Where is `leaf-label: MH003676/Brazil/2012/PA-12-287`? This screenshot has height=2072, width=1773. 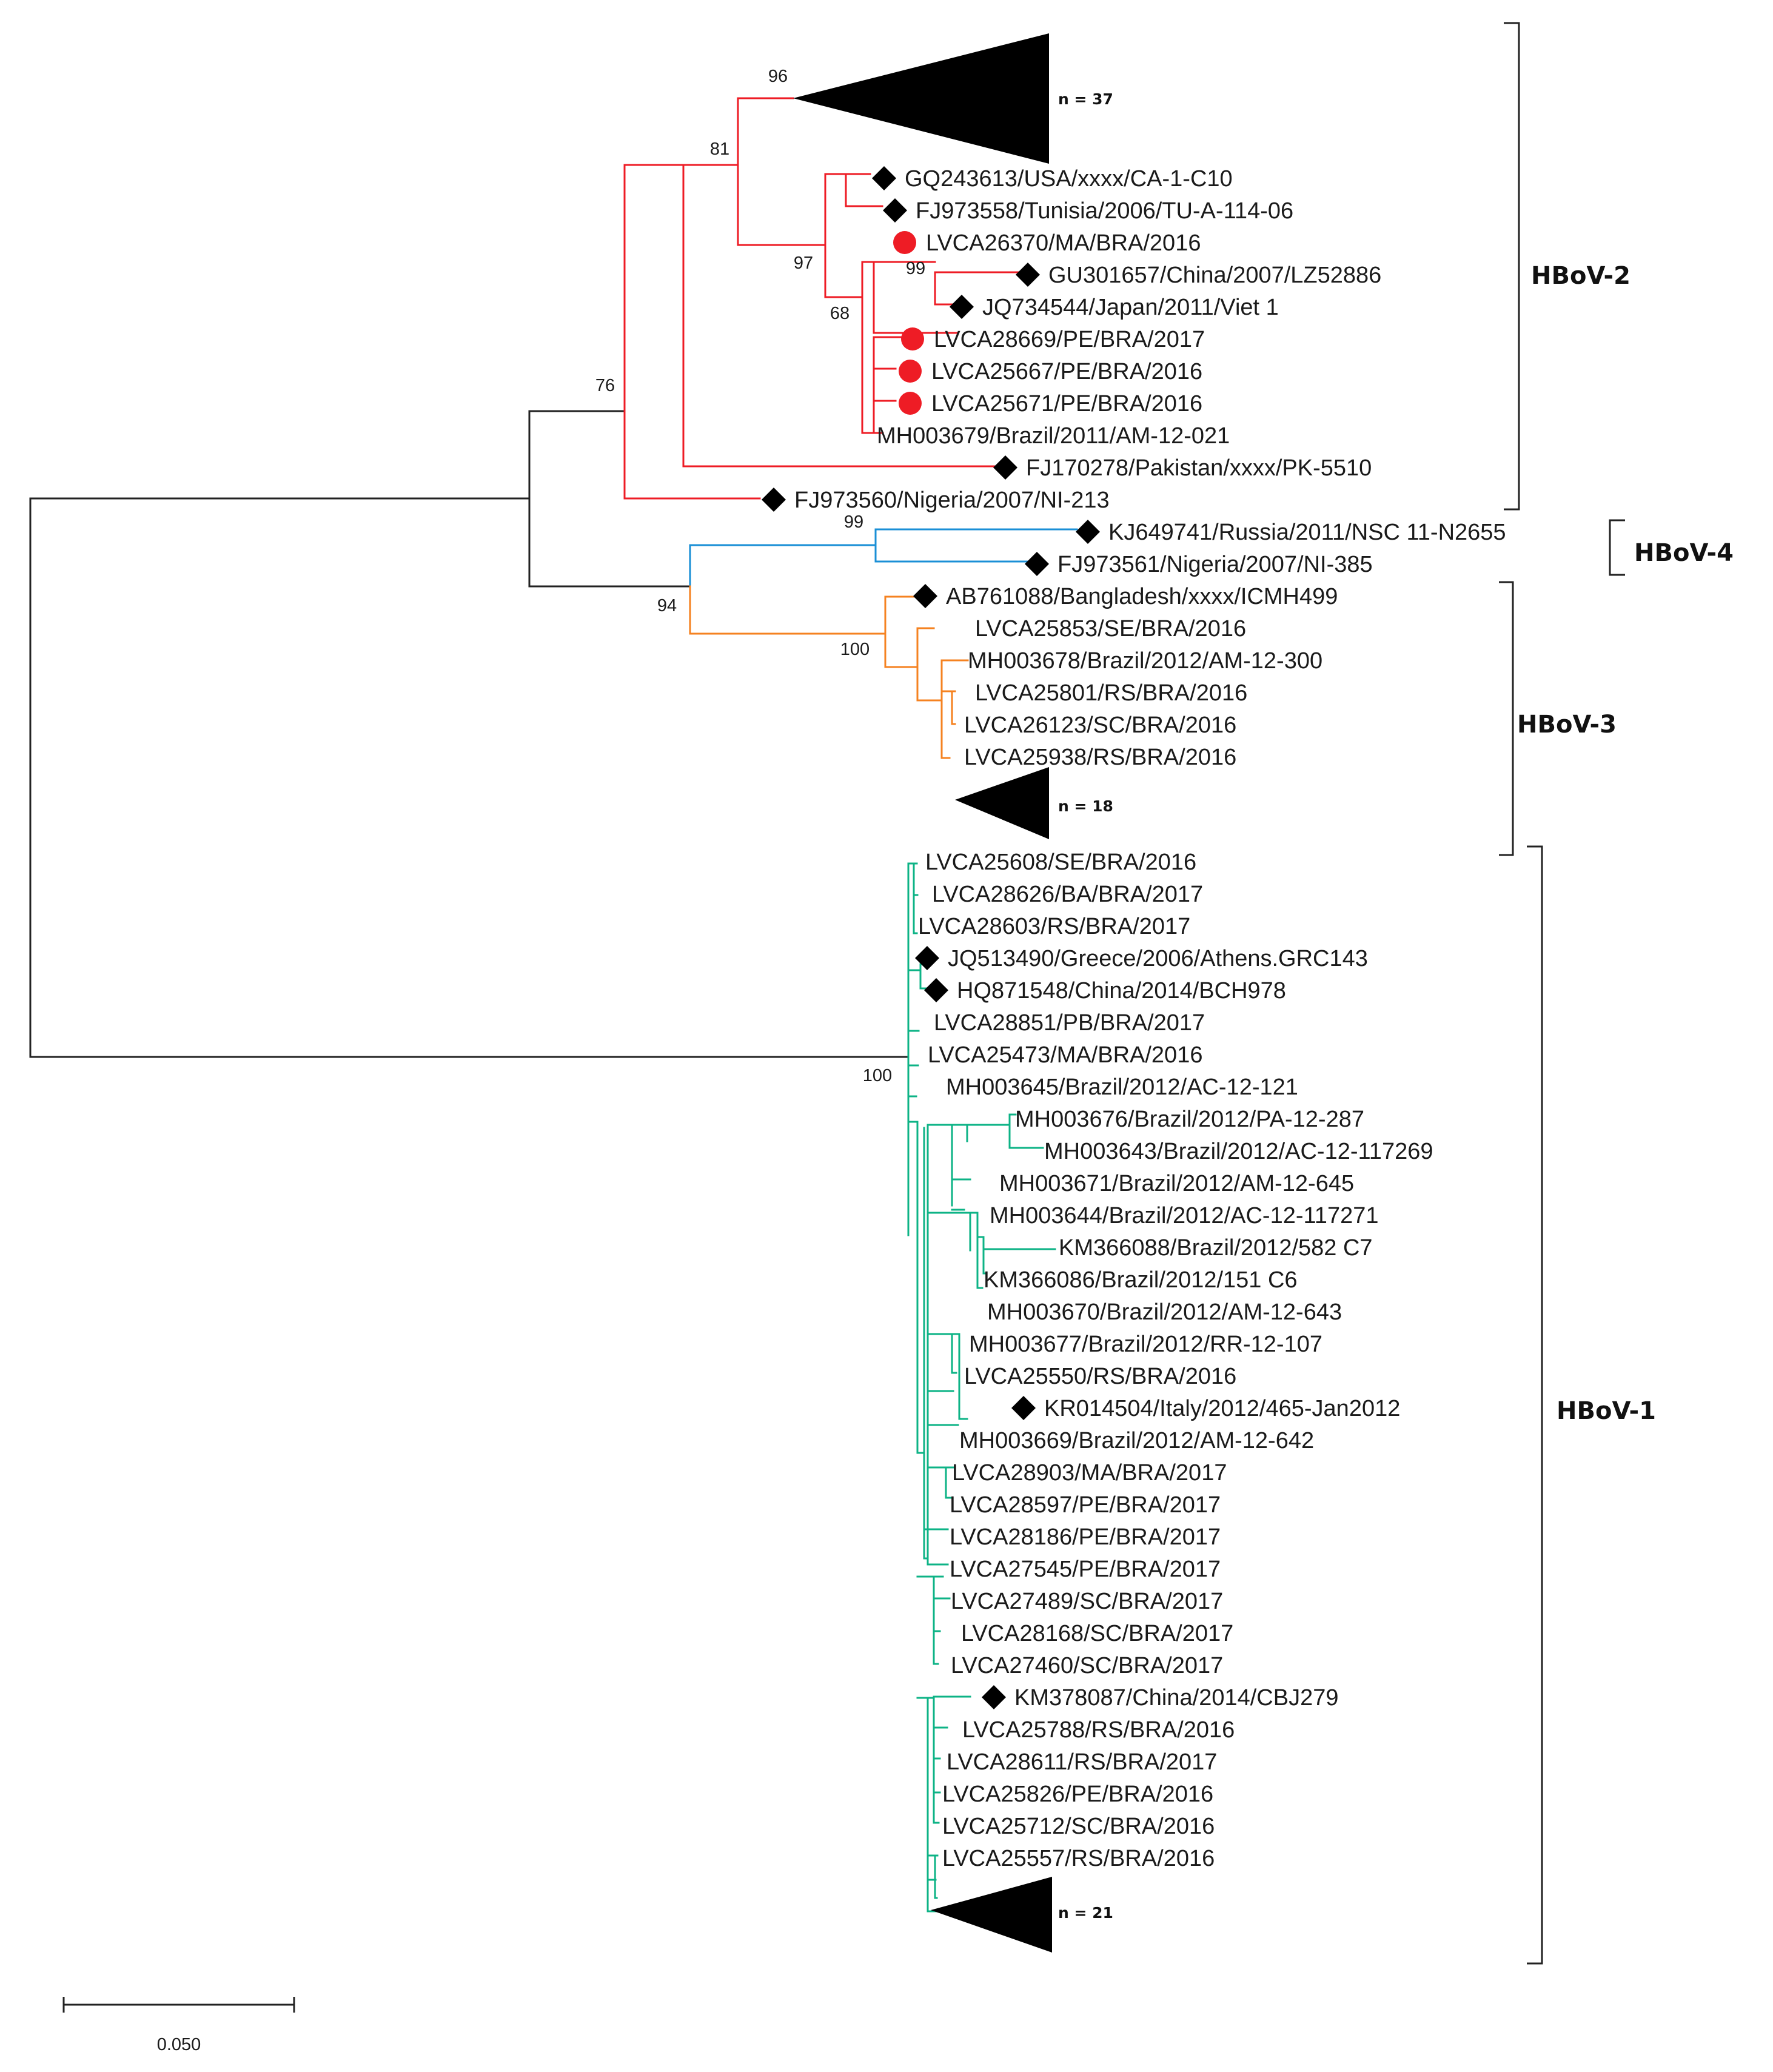
leaf-label: MH003676/Brazil/2012/PA-12-287 is located at coordinates (1189, 1119).